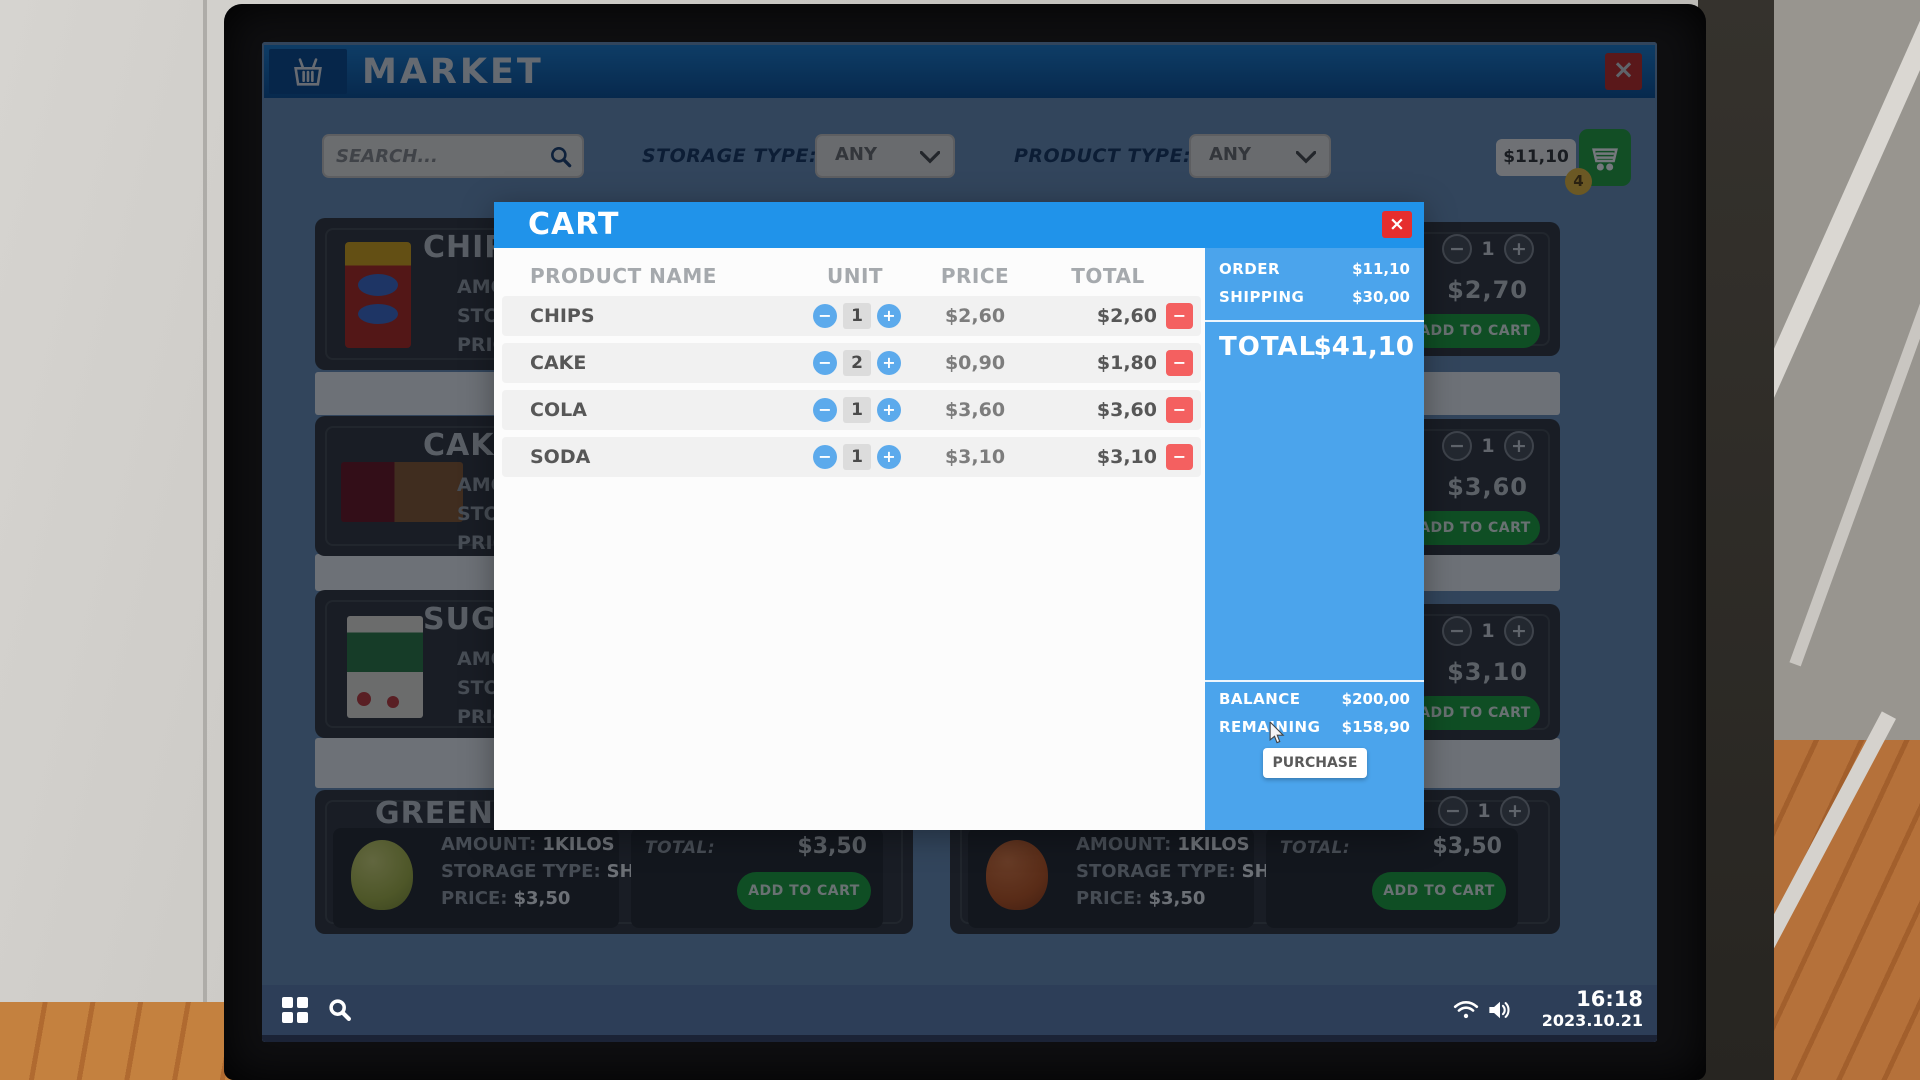 This screenshot has width=1920, height=1080. What do you see at coordinates (855, 276) in the screenshot?
I see `column-header-unit: UNIT` at bounding box center [855, 276].